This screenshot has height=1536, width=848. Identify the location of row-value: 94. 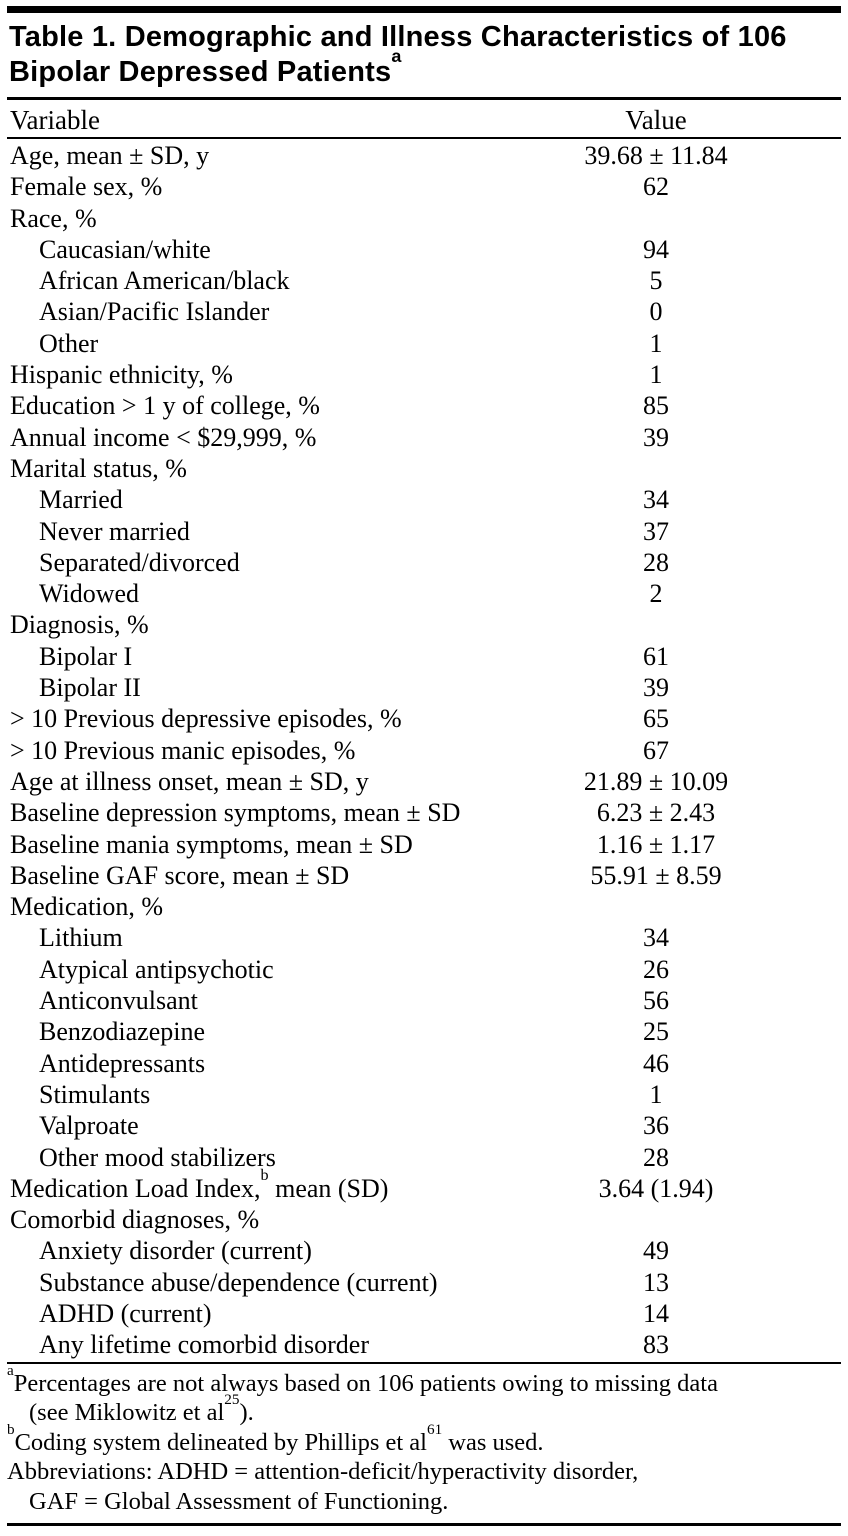
(656, 249).